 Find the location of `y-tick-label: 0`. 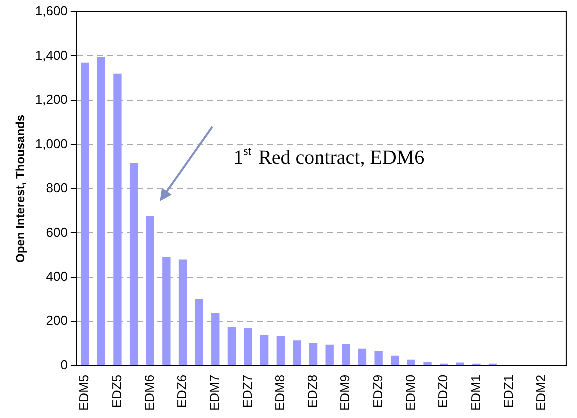

y-tick-label: 0 is located at coordinates (64, 364).